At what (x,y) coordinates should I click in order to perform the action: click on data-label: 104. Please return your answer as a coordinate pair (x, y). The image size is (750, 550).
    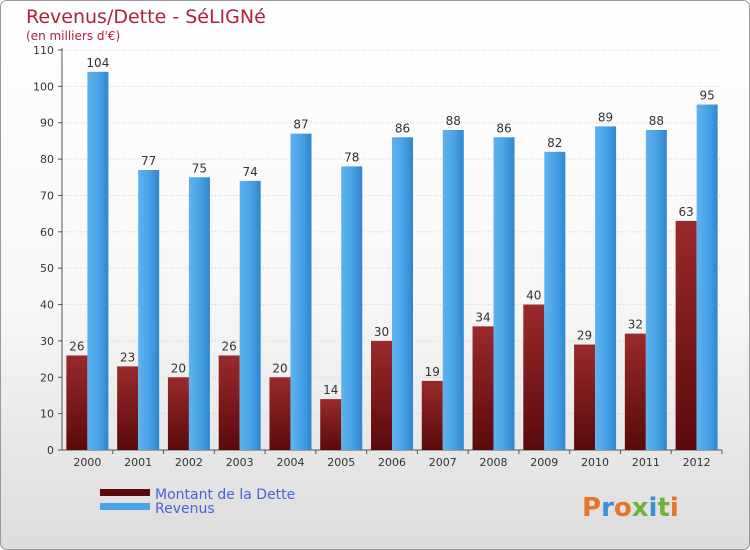
    Looking at the image, I should click on (97, 63).